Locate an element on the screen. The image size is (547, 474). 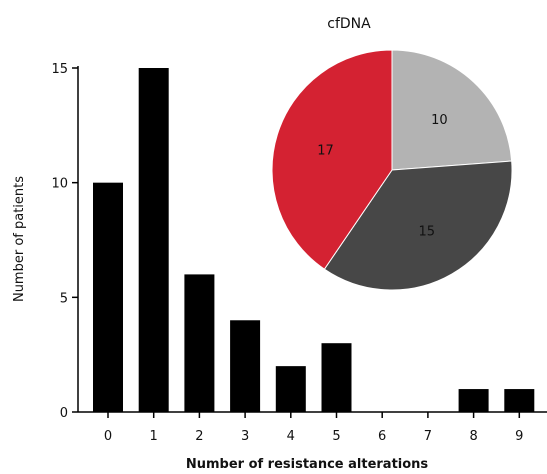
x-axis-title: Number of resistance alterations is located at coordinates (307, 464).